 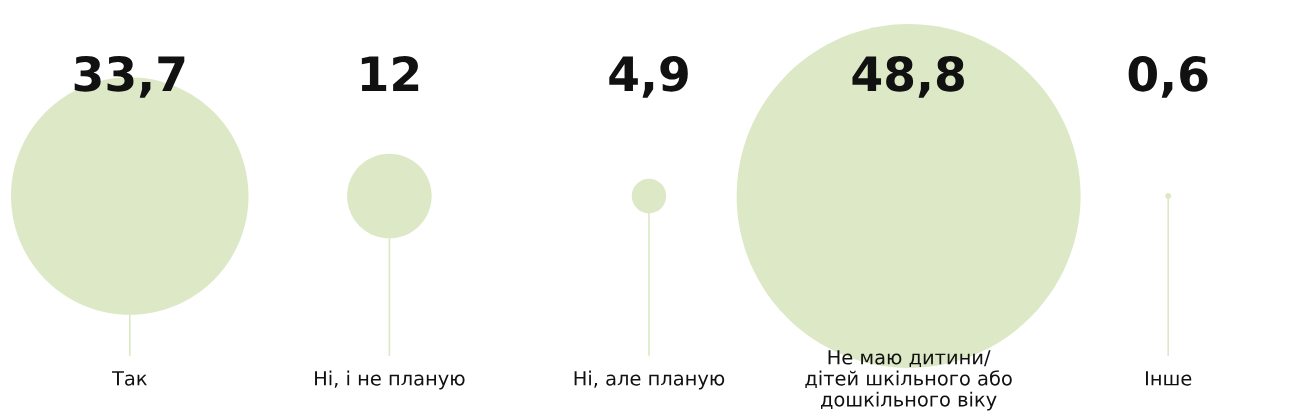 I want to click on category-label: Не маю дитини/ дітей шкільного або дошкільного віку, so click(x=908, y=380).